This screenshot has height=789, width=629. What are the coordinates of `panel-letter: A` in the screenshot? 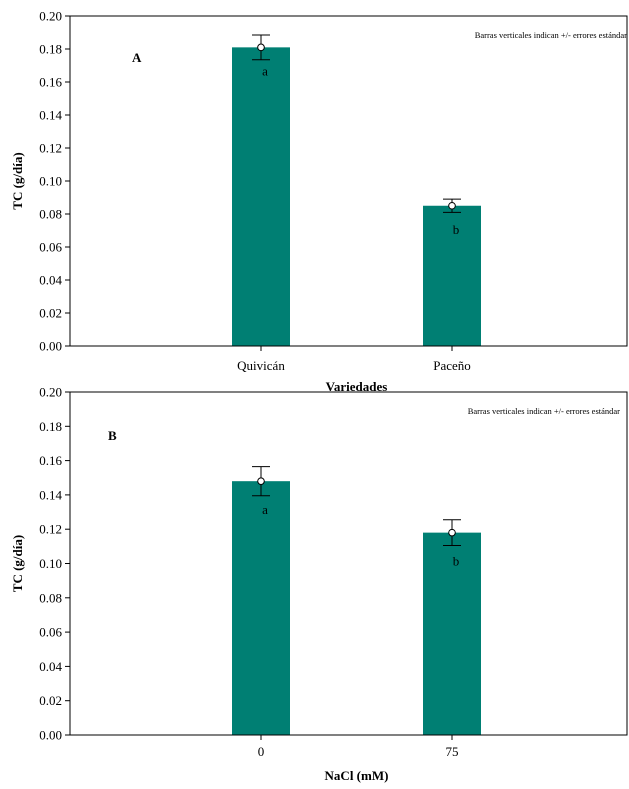 It's located at (137, 57).